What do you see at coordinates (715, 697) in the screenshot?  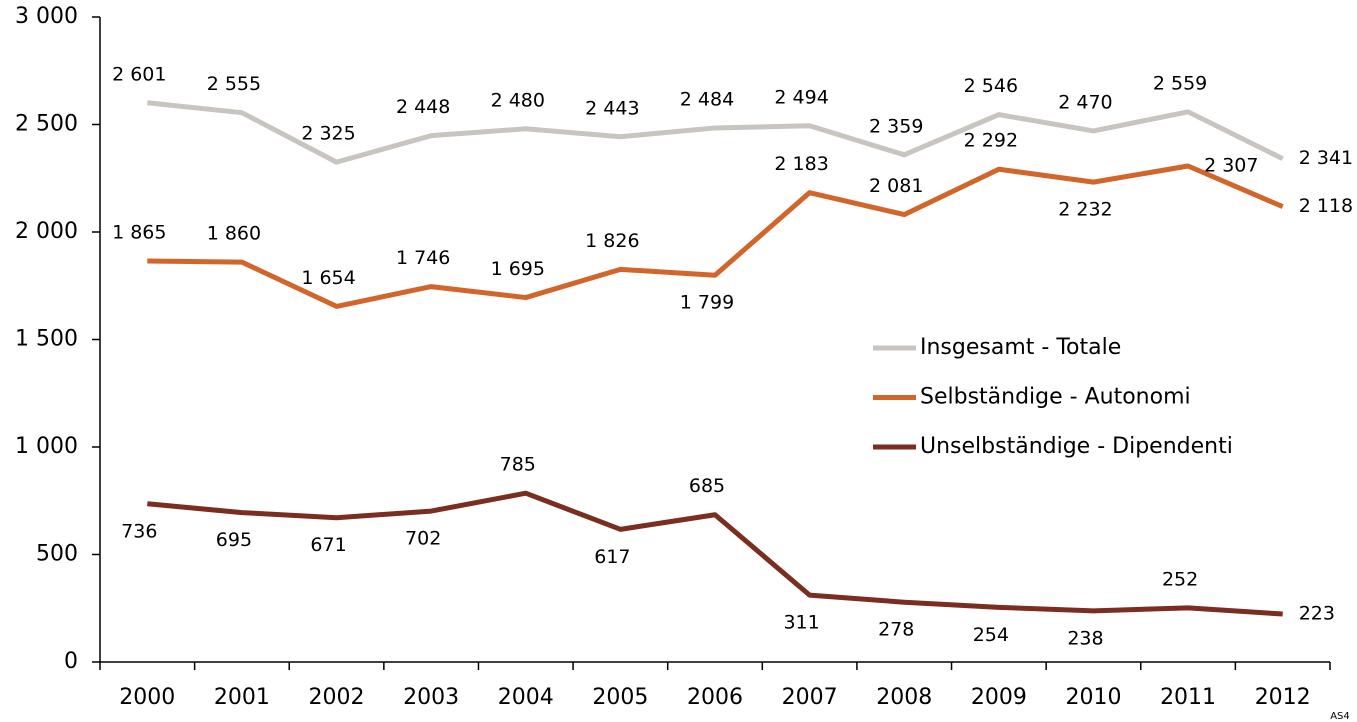 I see `x-tick-label: 2006` at bounding box center [715, 697].